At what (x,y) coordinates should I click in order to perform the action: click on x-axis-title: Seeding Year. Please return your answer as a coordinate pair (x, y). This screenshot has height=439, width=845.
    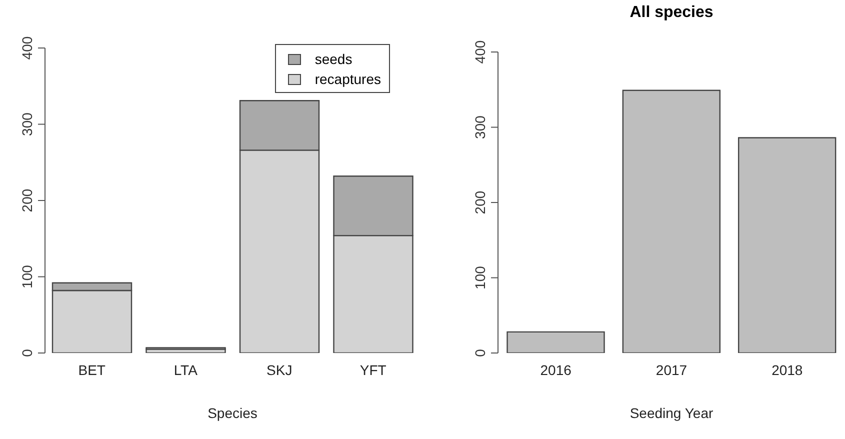
    Looking at the image, I should click on (671, 413).